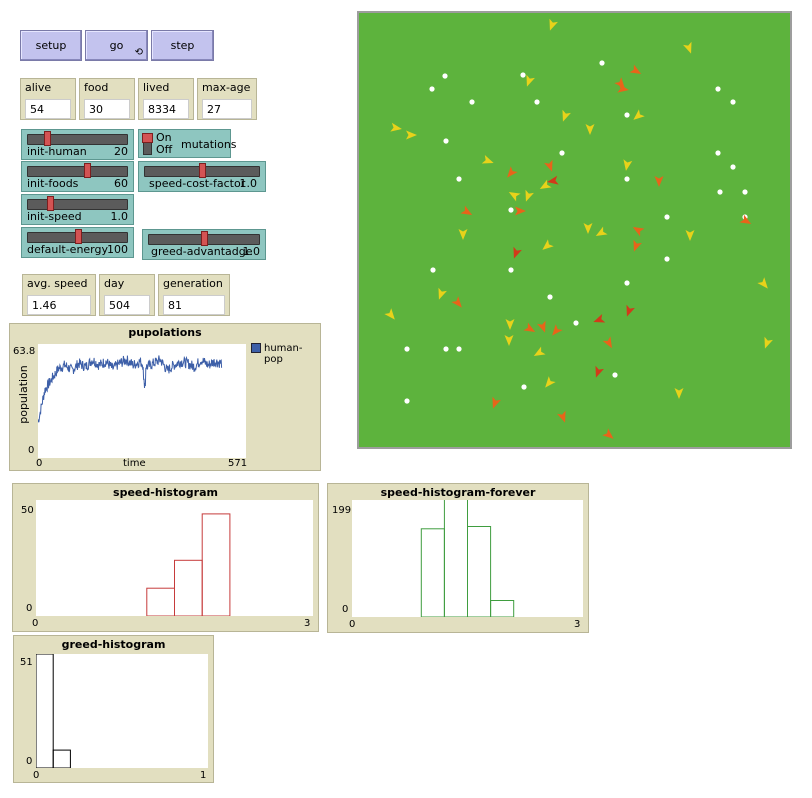 This screenshot has height=798, width=812. What do you see at coordinates (182, 45) in the screenshot?
I see `step-button: step` at bounding box center [182, 45].